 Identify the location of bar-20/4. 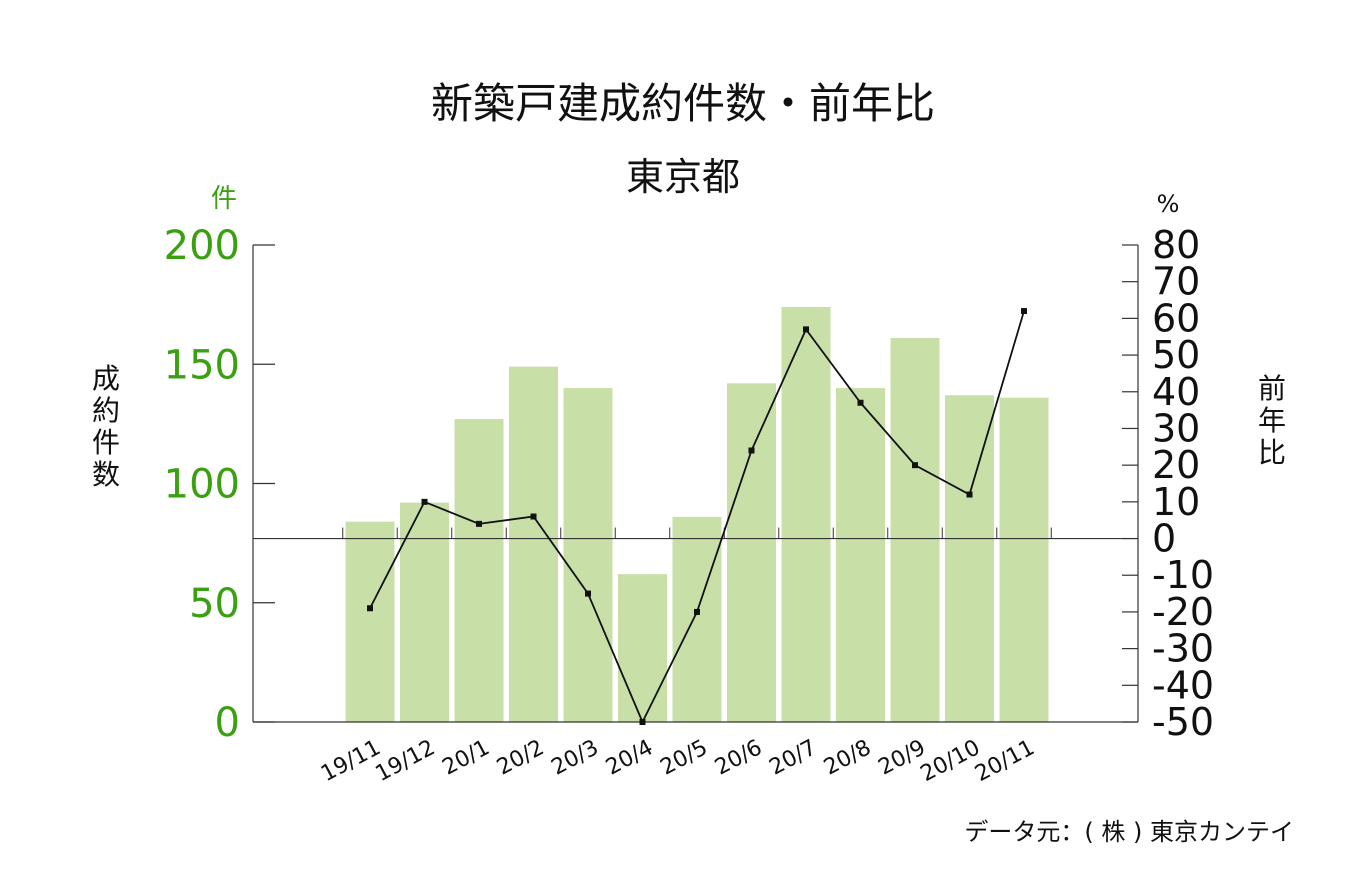
(642, 648).